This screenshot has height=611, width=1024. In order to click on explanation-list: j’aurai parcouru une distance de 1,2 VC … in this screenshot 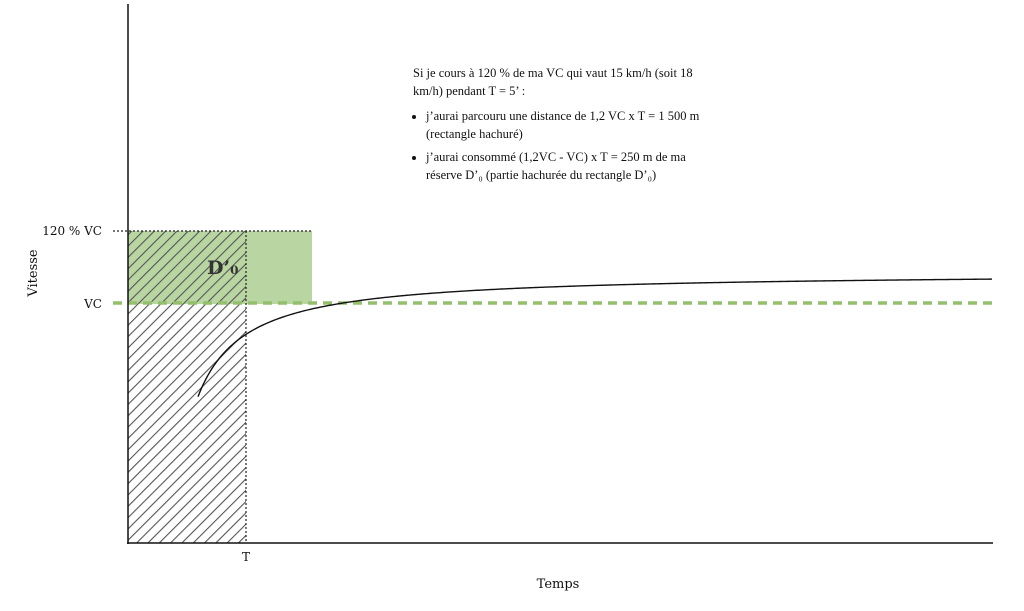, I will do `click(568, 145)`.